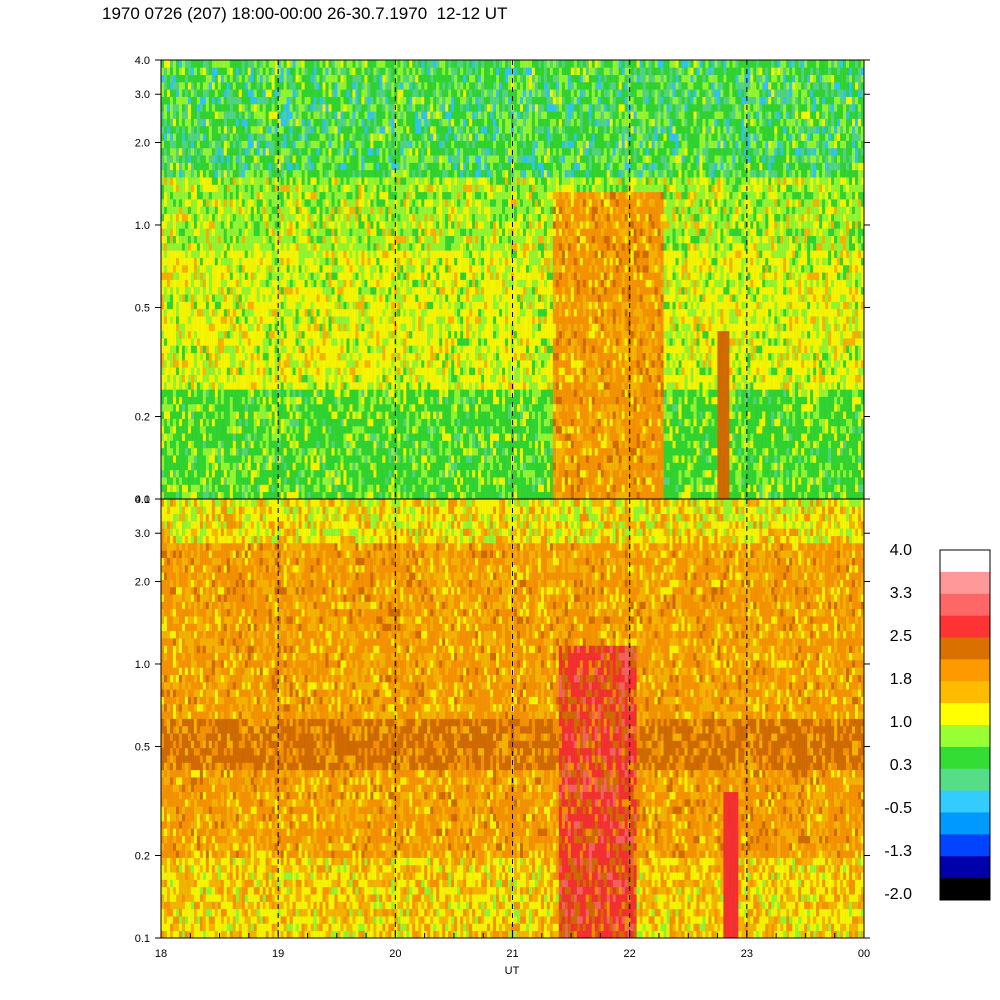 The width and height of the screenshot is (1000, 1000). What do you see at coordinates (630, 954) in the screenshot?
I see `x-tick-label: 22` at bounding box center [630, 954].